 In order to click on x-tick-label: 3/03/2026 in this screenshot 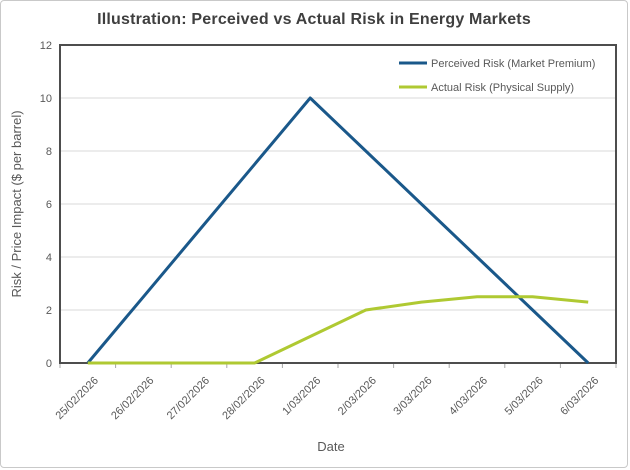, I will do `click(412, 396)`.